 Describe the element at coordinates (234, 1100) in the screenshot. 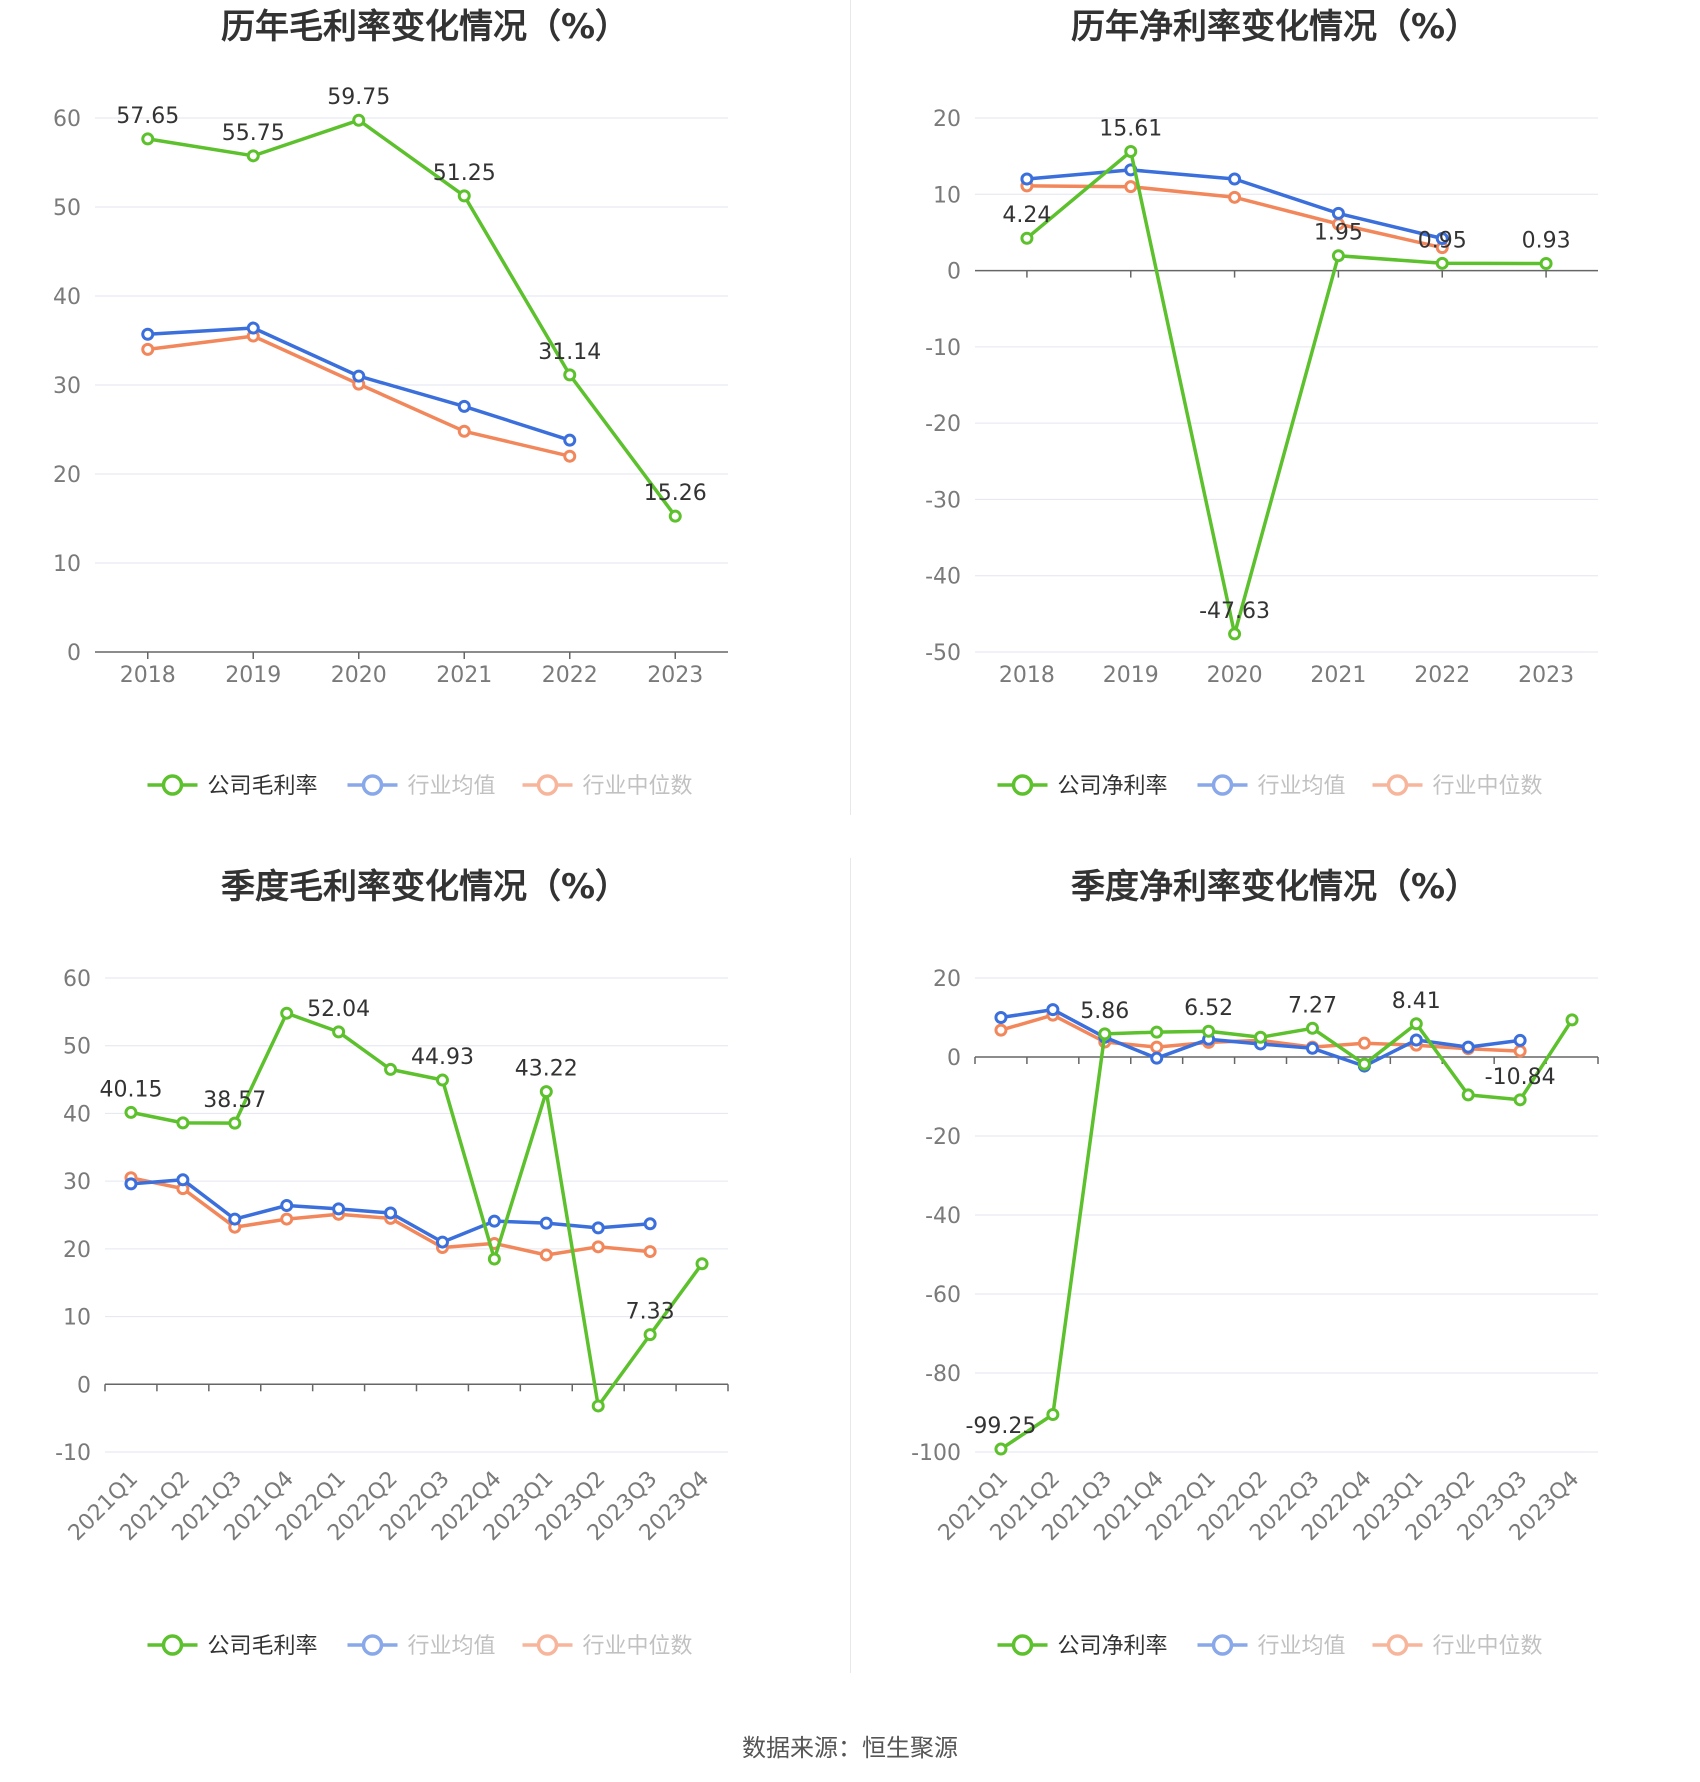

I see `data-label: 38.57` at that location.